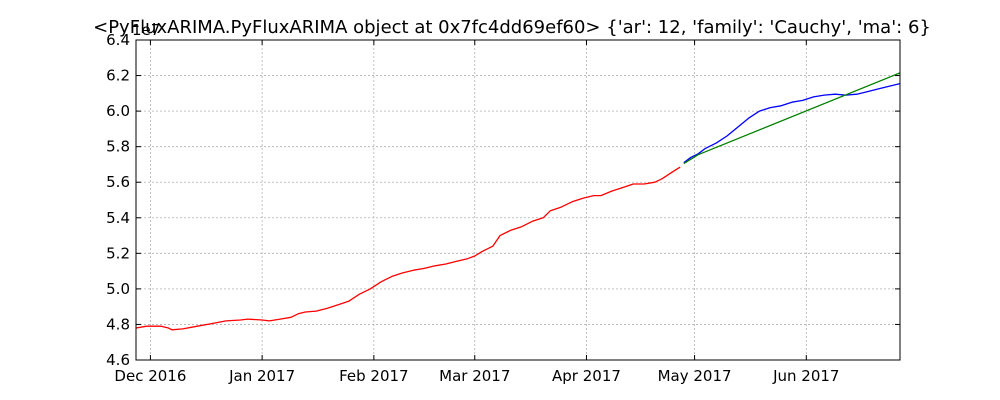 The width and height of the screenshot is (1000, 400). Describe the element at coordinates (118, 182) in the screenshot. I see `y-tick-label: 5.6` at that location.